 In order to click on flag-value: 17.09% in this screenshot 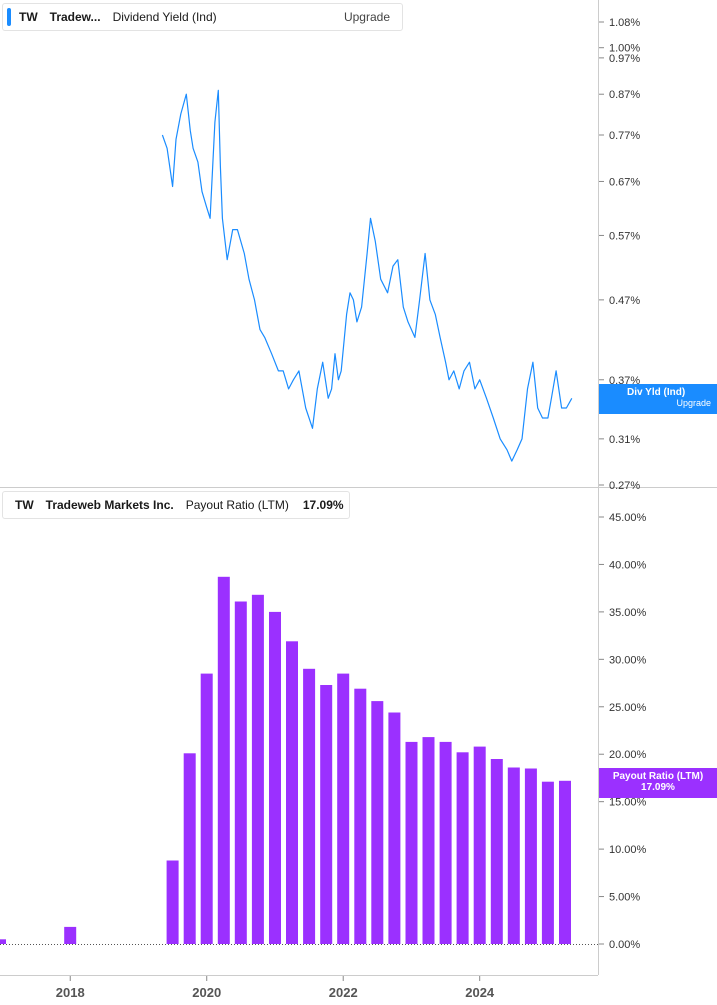, I will do `click(658, 787)`.